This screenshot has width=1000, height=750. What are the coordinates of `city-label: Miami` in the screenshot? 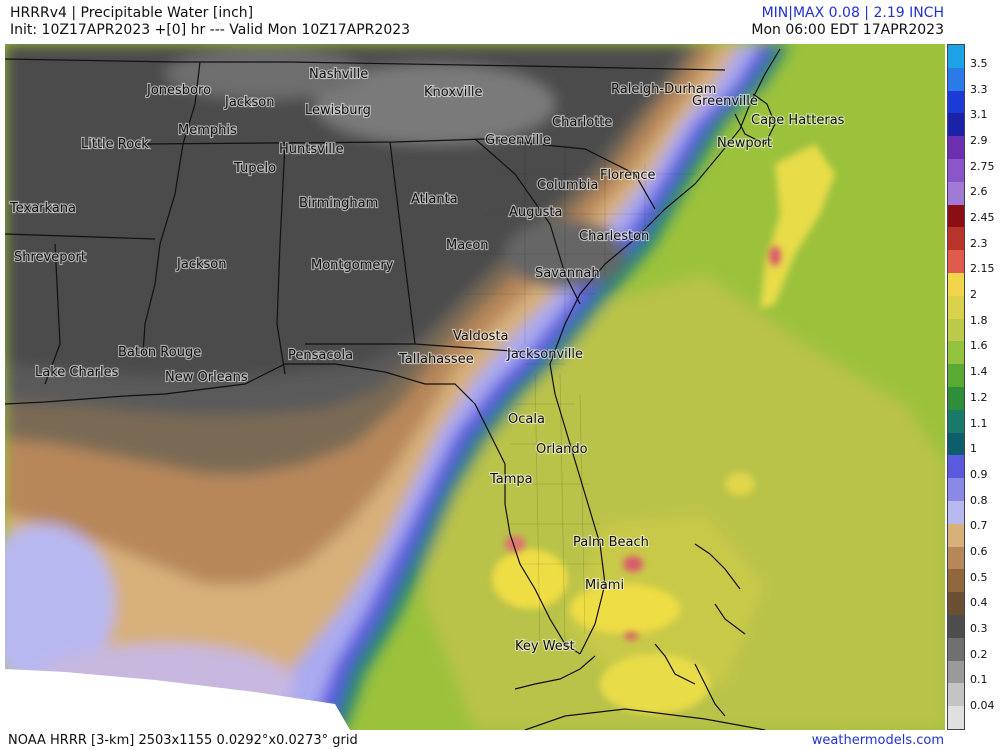 It's located at (604, 585).